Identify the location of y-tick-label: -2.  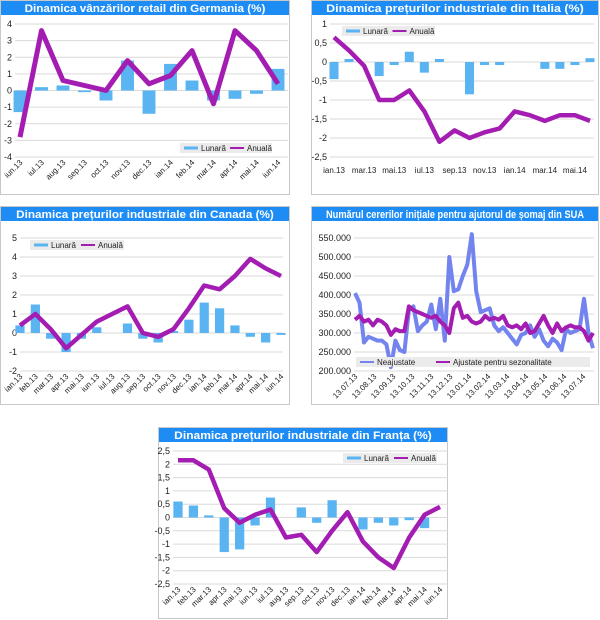
(13, 371).